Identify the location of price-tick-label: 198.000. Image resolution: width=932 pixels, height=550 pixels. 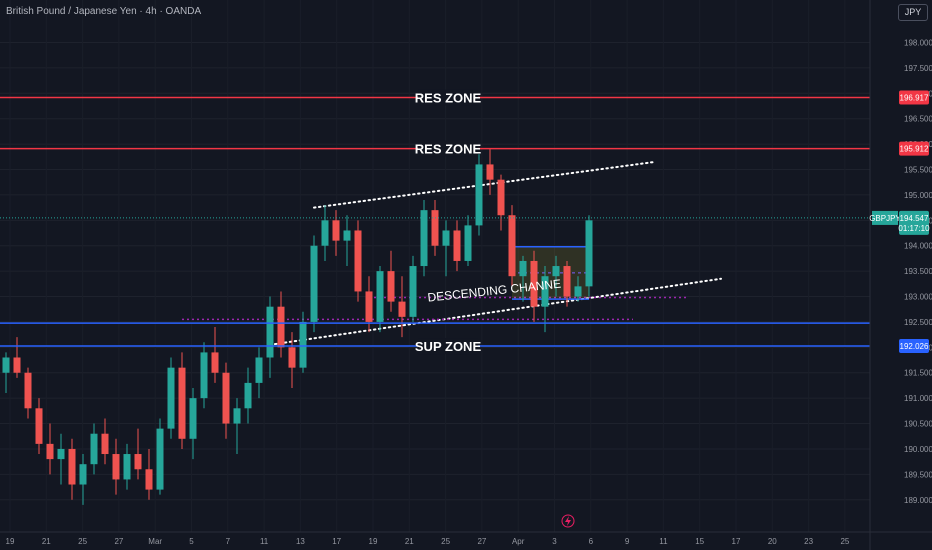
(918, 42).